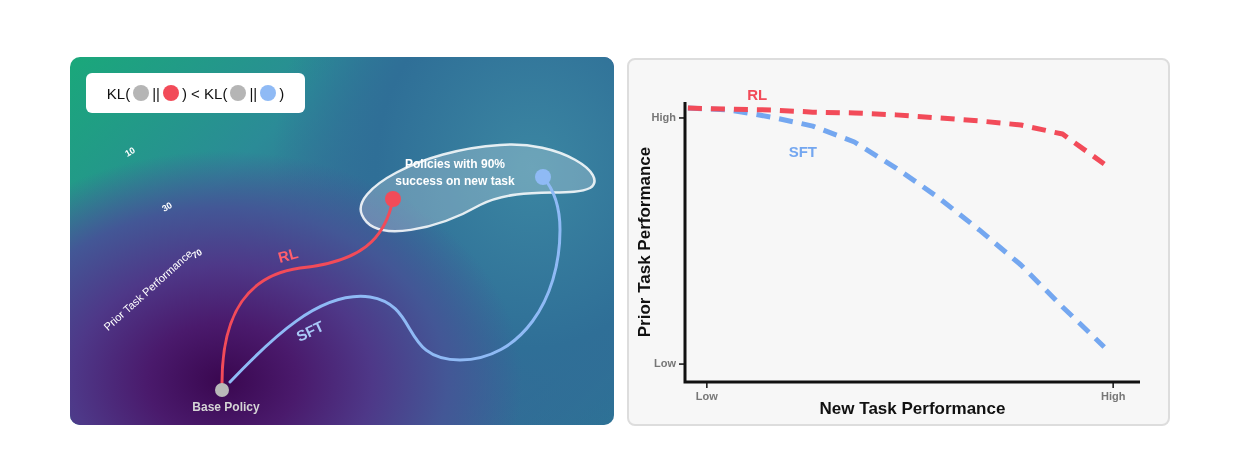  I want to click on text: 10, so click(130, 152).